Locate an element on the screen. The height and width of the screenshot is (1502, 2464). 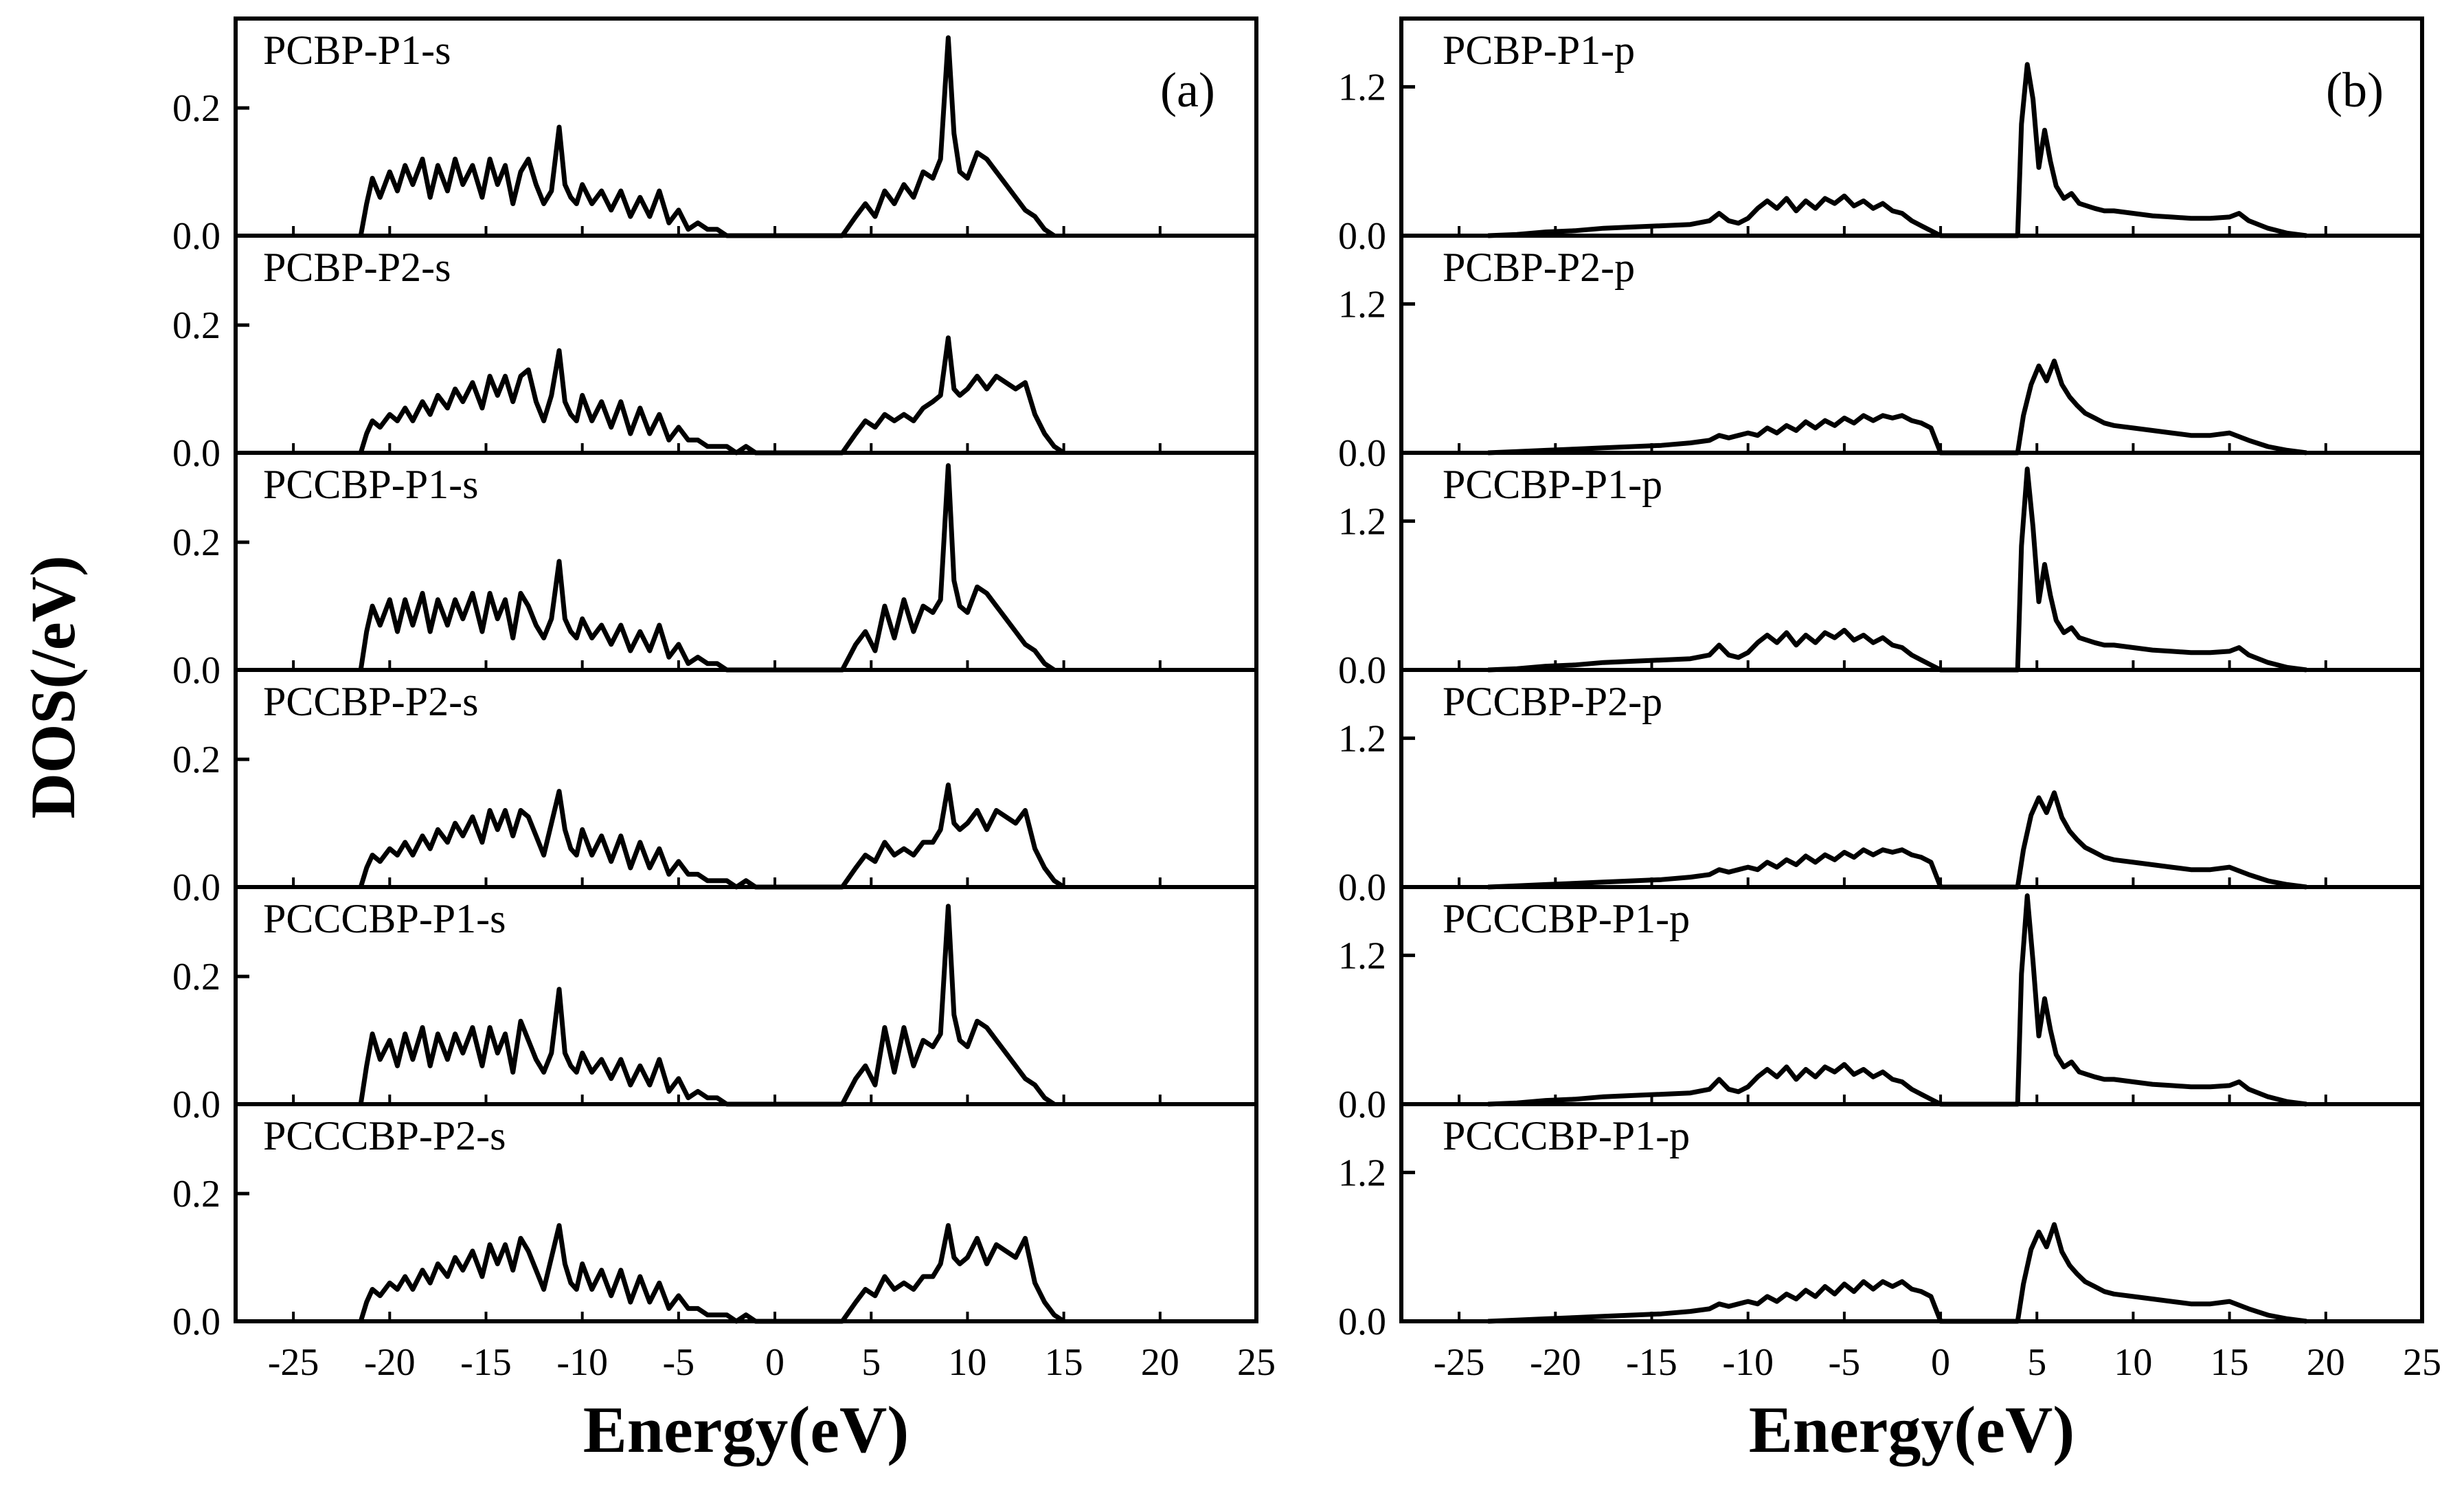
subplot-title: PCCBP-P2-s is located at coordinates (370, 701).